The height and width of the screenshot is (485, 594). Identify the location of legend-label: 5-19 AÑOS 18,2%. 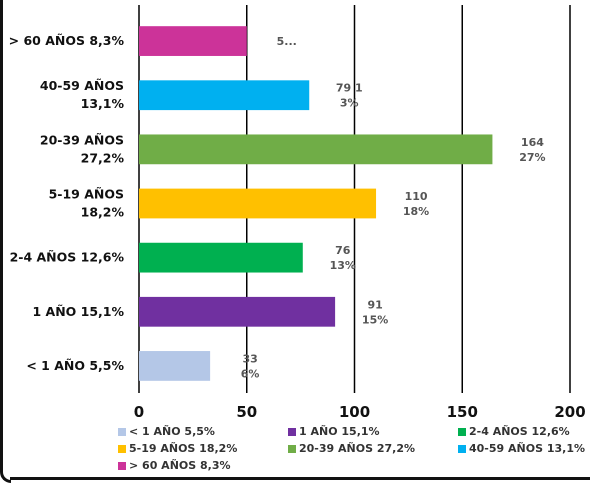
(183, 448).